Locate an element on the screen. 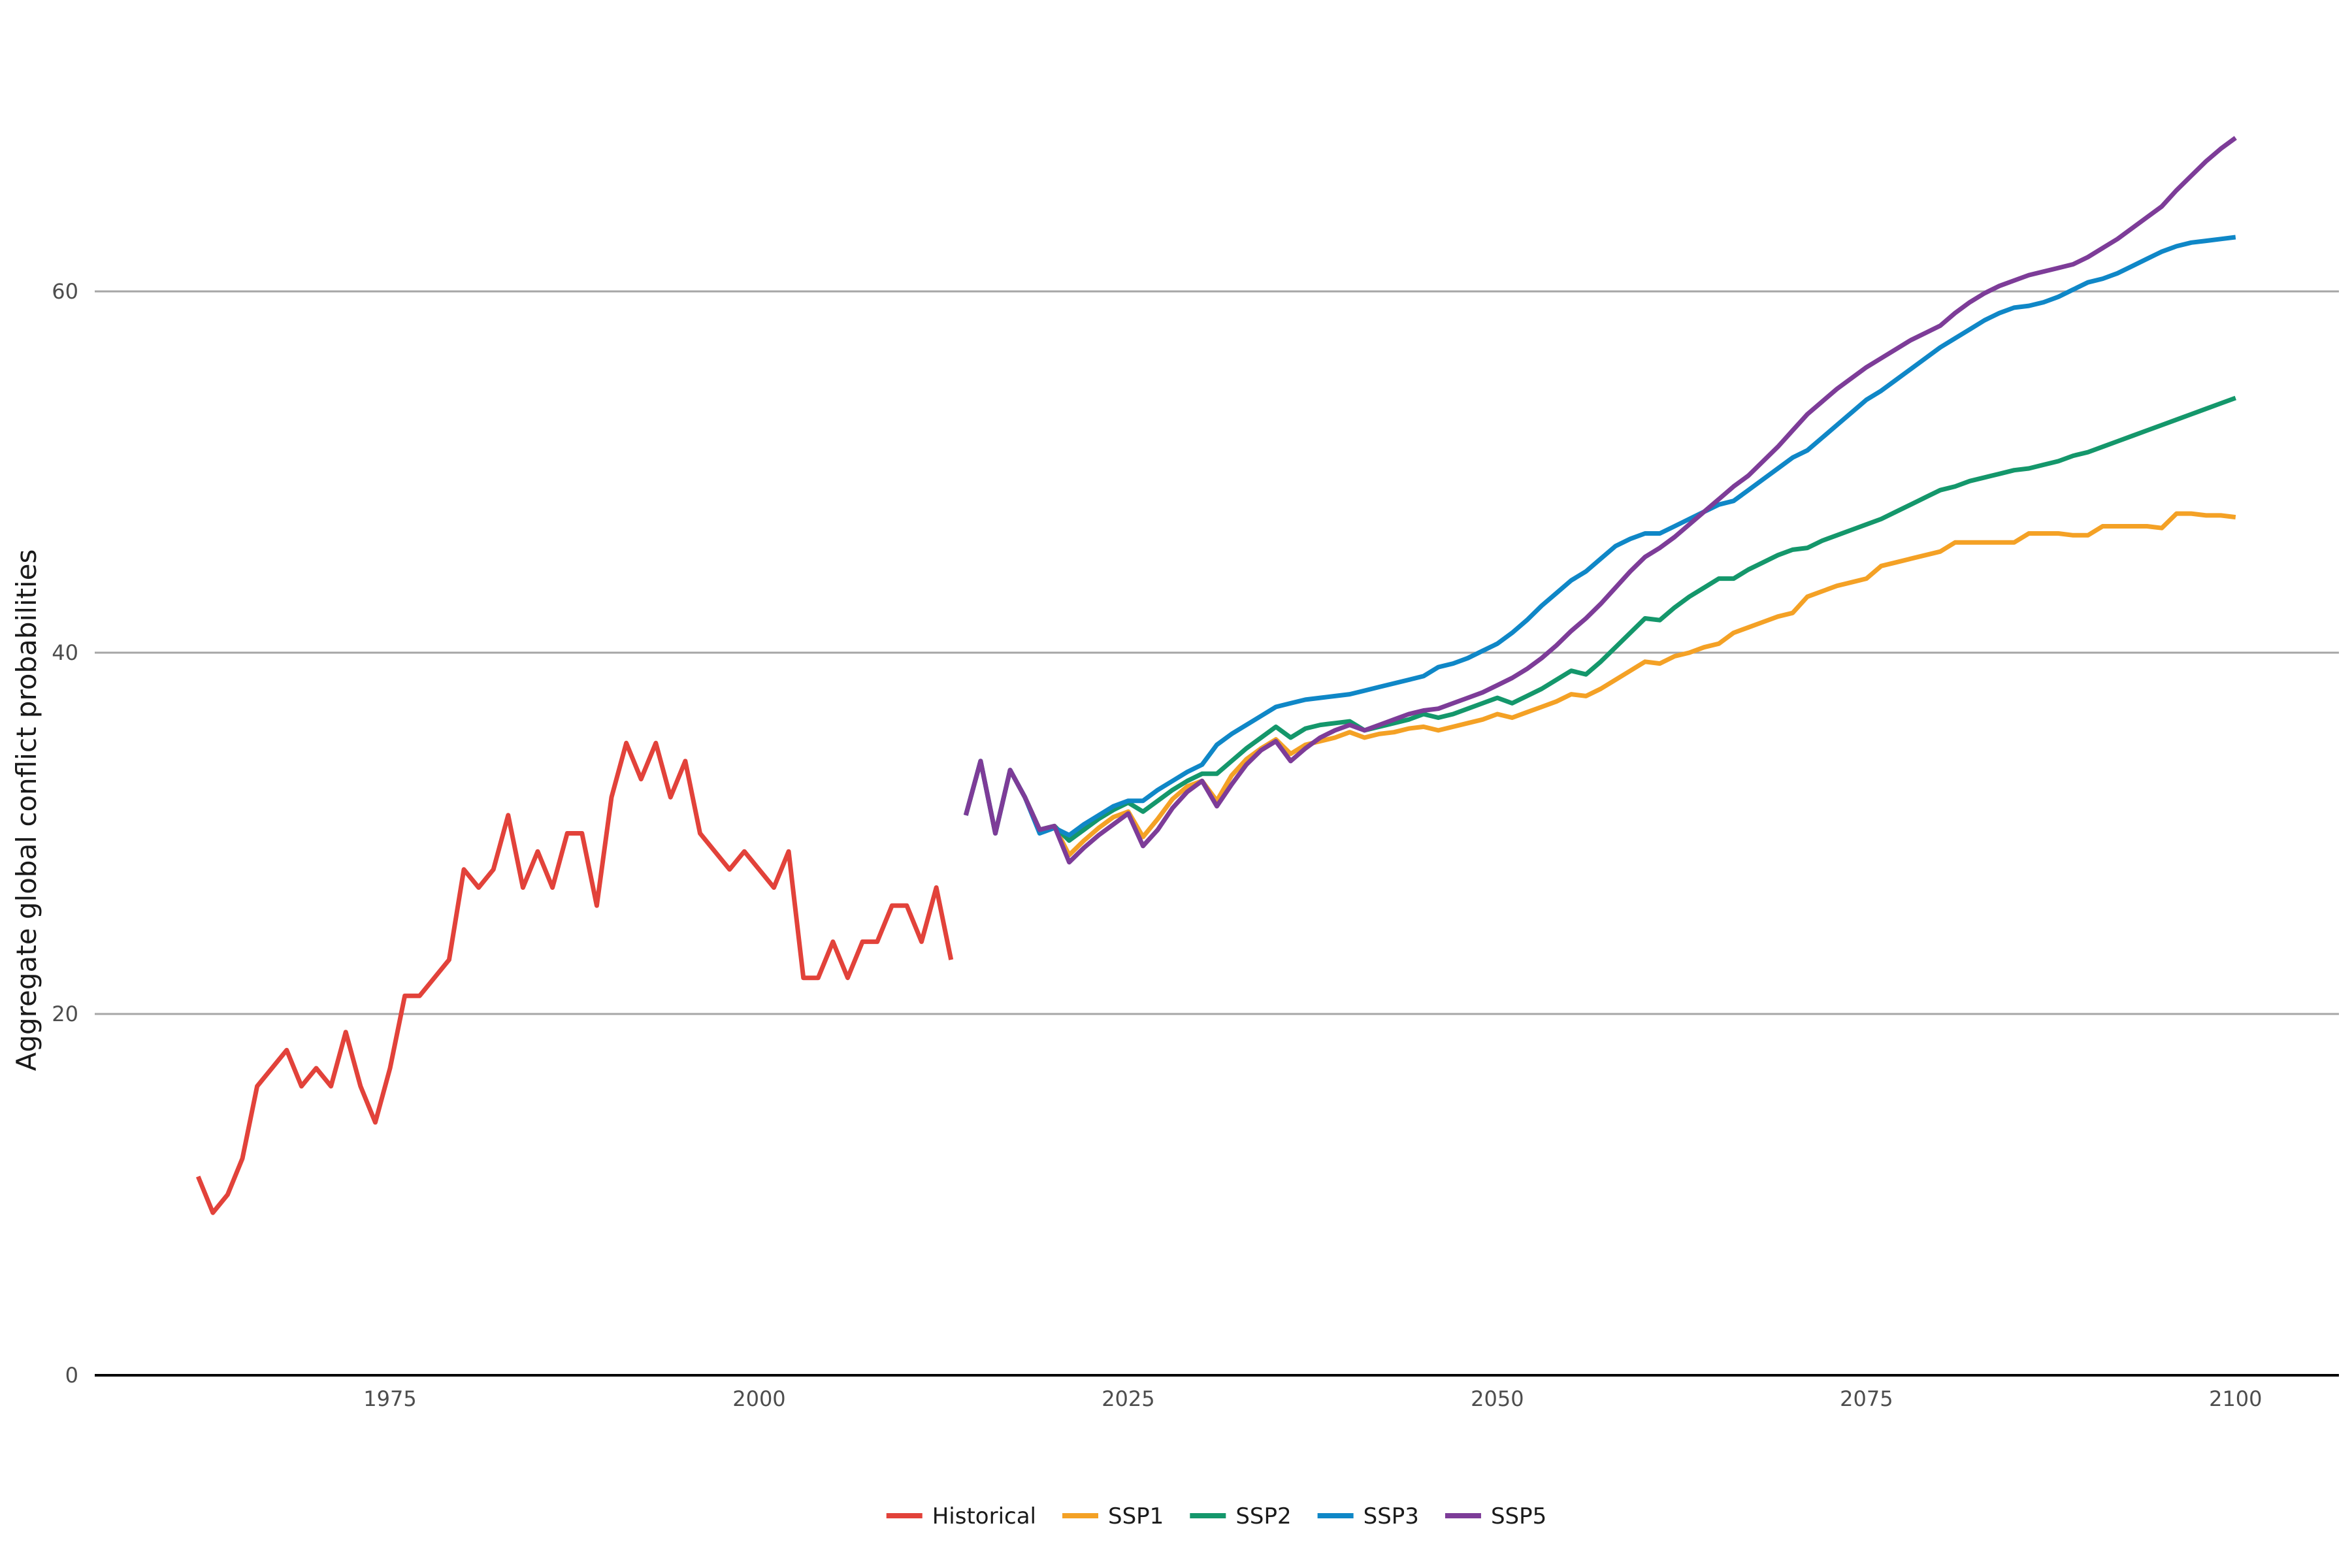 The height and width of the screenshot is (1568, 2352). series-line-ssp1 is located at coordinates (1599, 684).